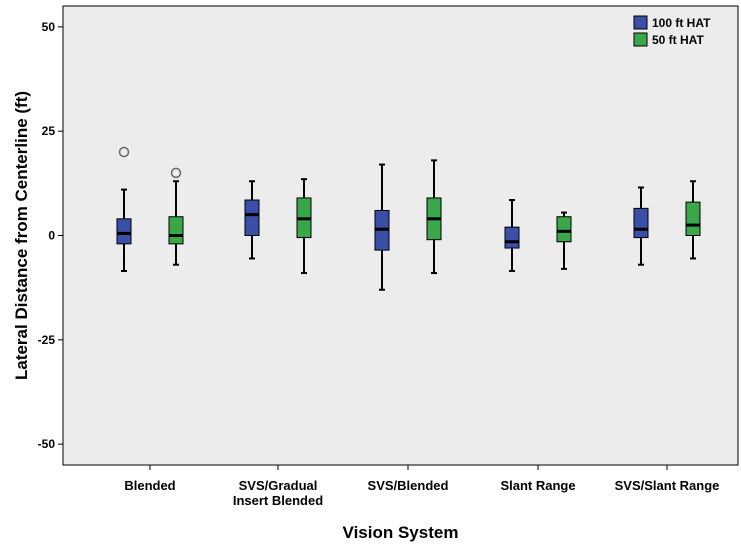 The image size is (741, 546). What do you see at coordinates (278, 500) in the screenshot?
I see `x-category-label-line: Insert Blended` at bounding box center [278, 500].